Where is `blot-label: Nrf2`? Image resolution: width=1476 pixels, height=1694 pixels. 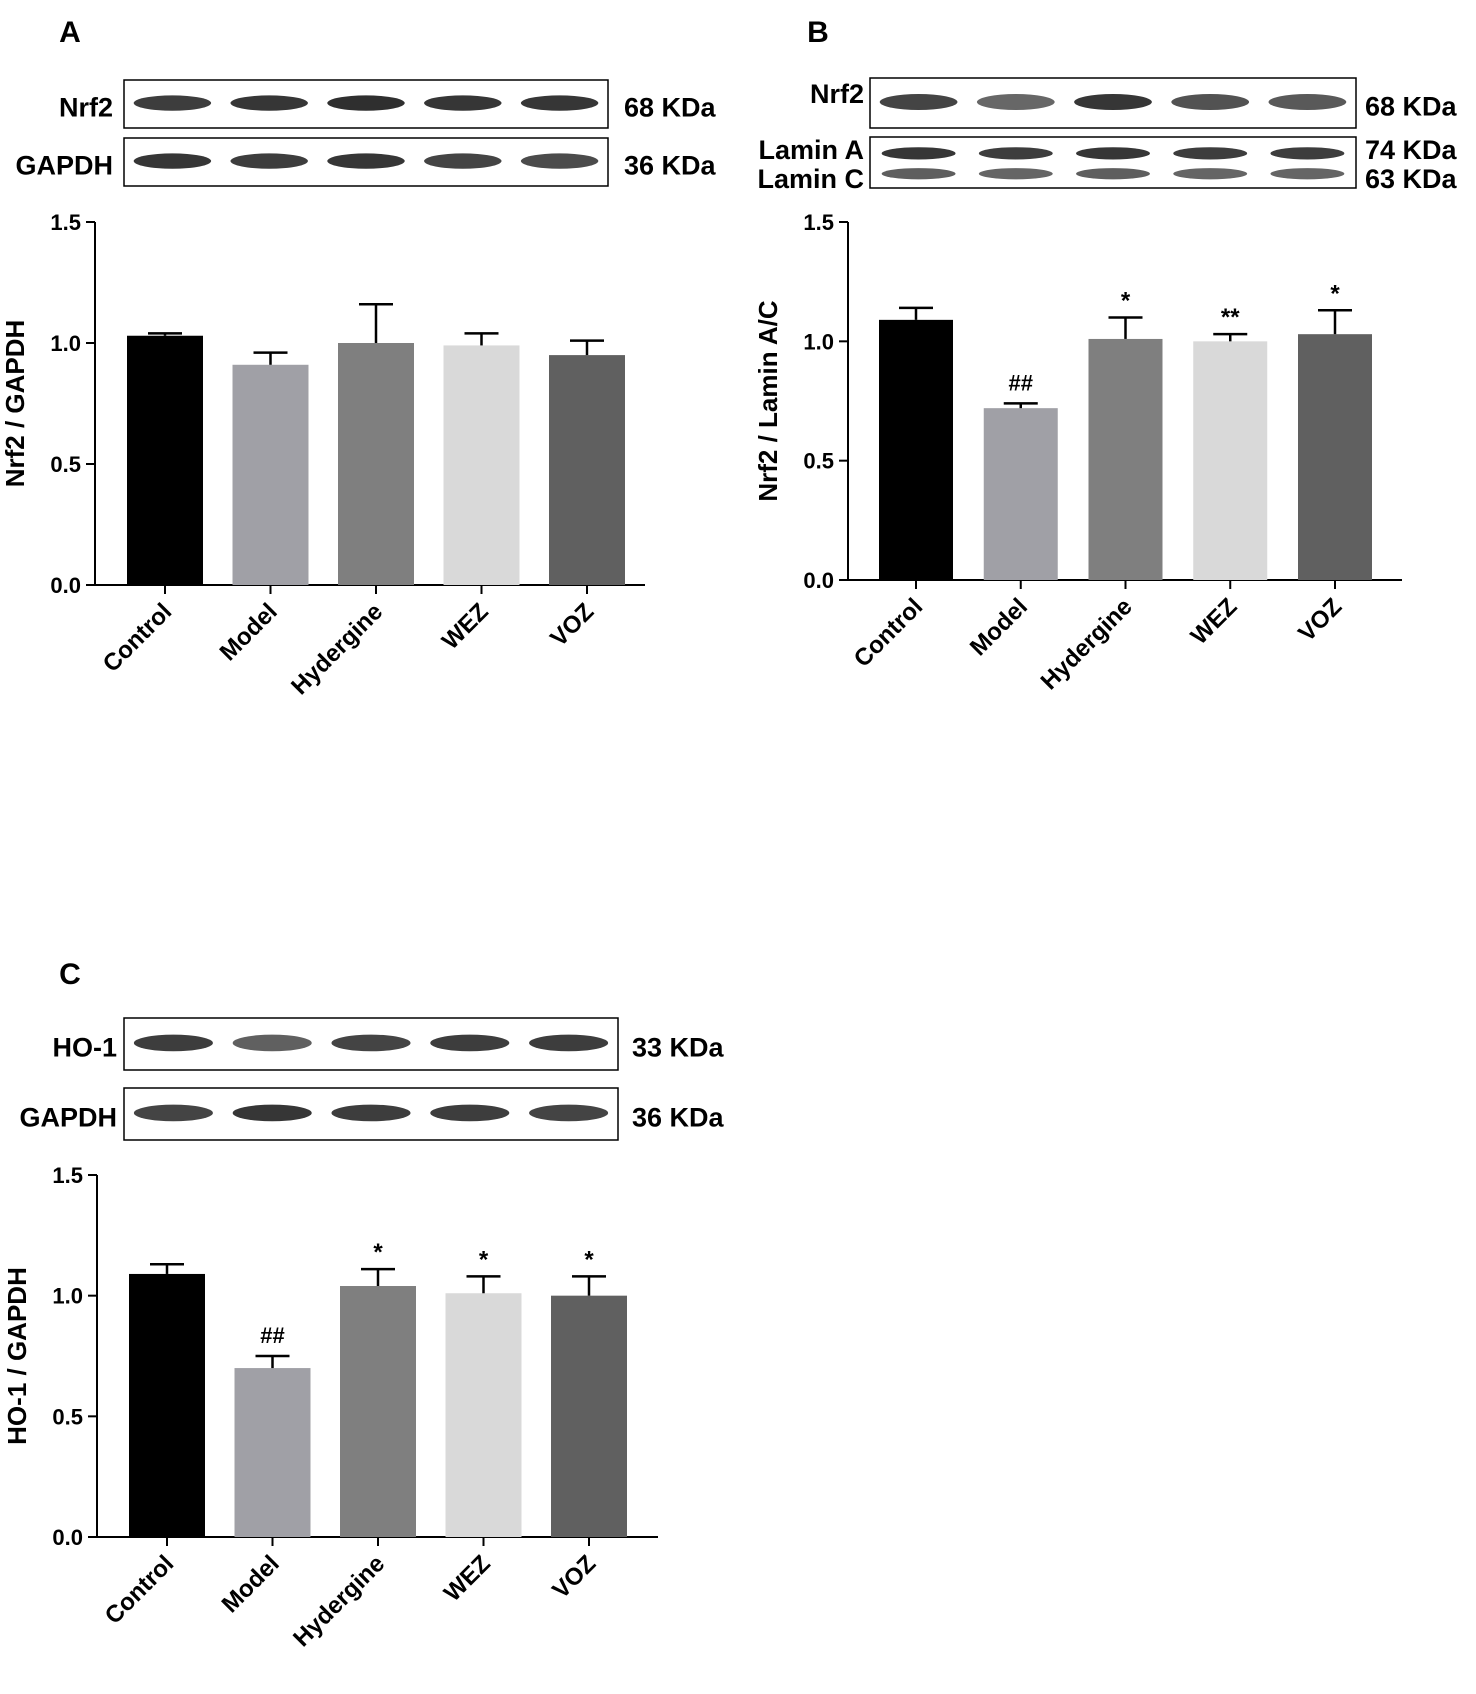
blot-label: Nrf2 is located at coordinates (86, 107).